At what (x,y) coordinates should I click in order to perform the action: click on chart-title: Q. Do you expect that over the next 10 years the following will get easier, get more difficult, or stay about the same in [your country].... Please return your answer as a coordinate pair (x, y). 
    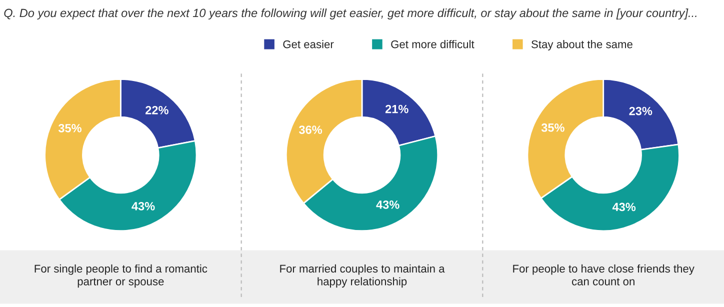
    Looking at the image, I should click on (350, 14).